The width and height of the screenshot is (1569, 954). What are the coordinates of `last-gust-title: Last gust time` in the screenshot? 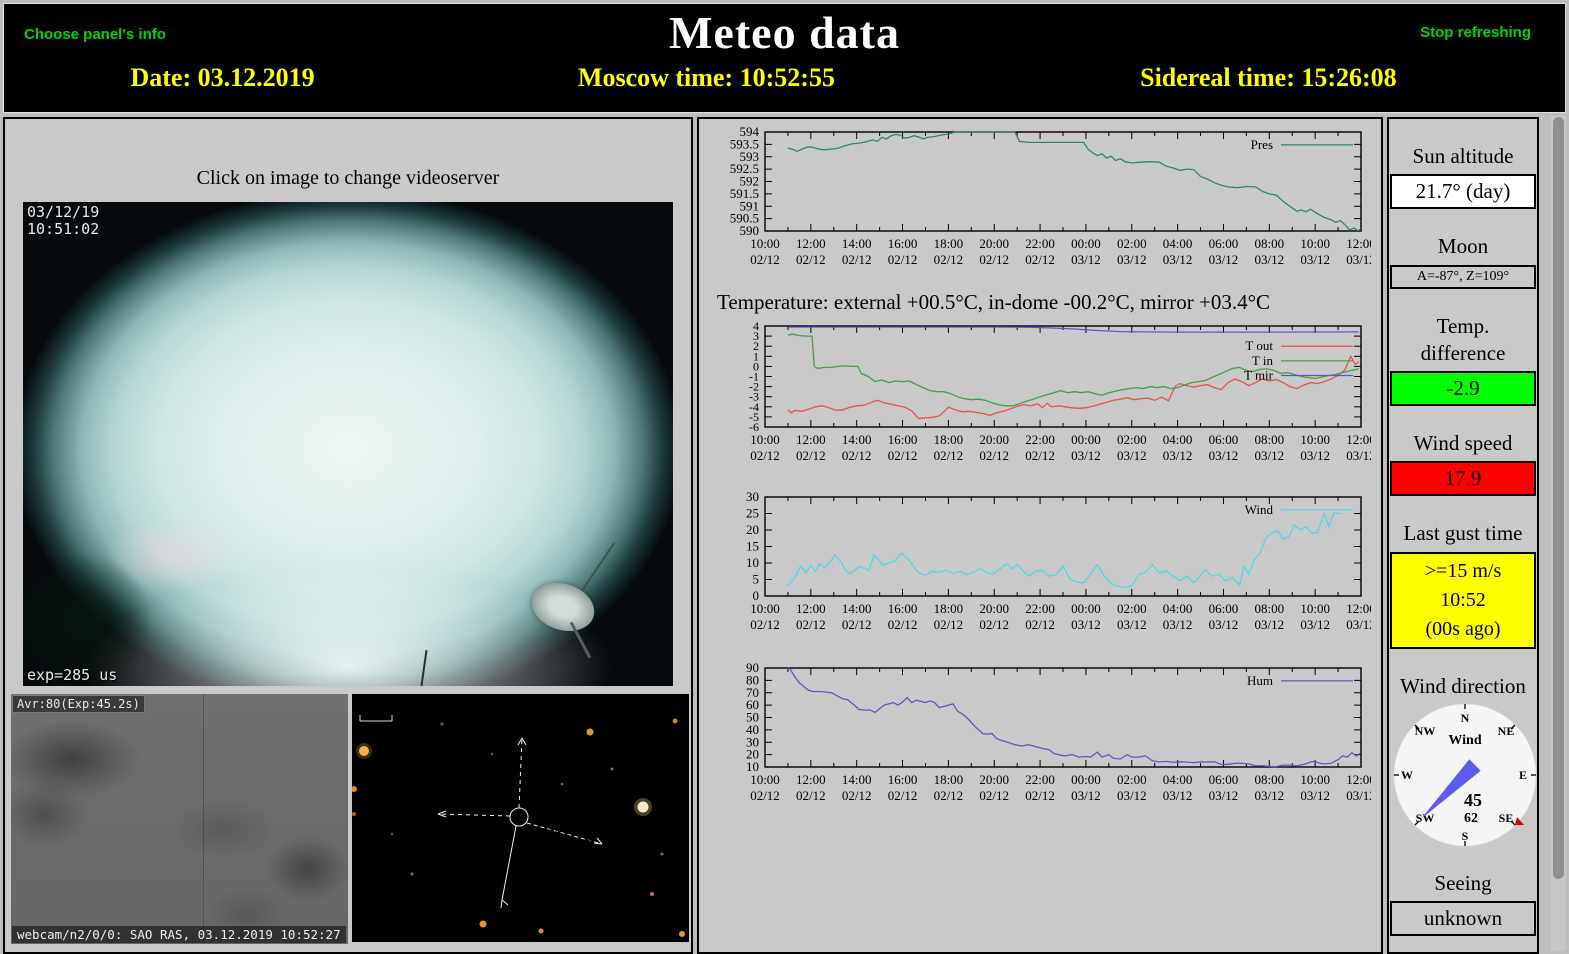 It's located at (1463, 533).